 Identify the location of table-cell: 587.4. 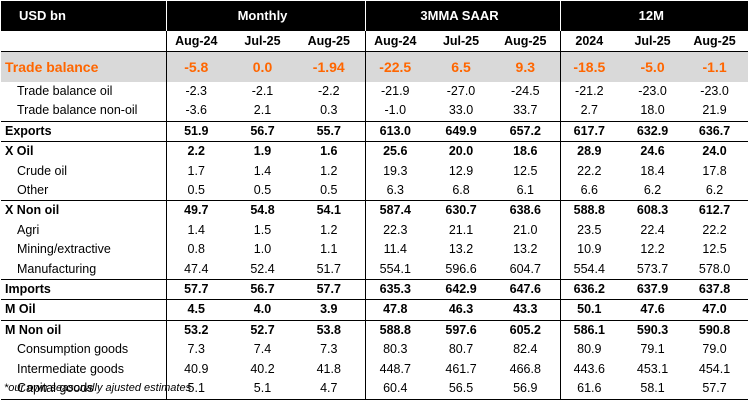
(398, 210).